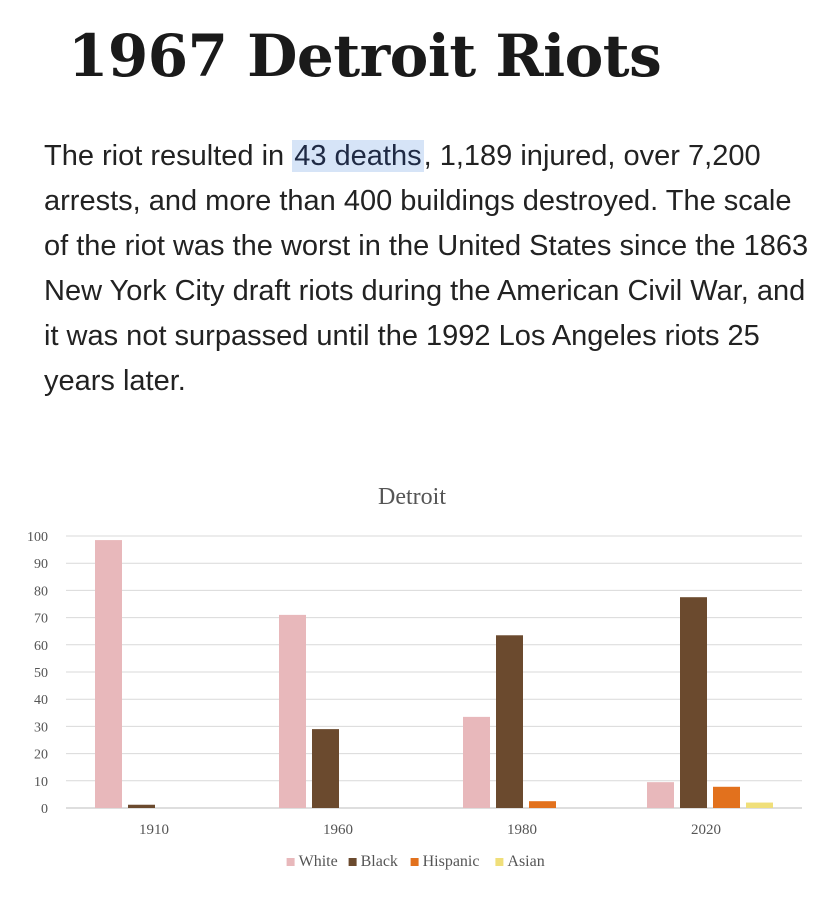  Describe the element at coordinates (141, 806) in the screenshot. I see `bar-black-1910` at that location.